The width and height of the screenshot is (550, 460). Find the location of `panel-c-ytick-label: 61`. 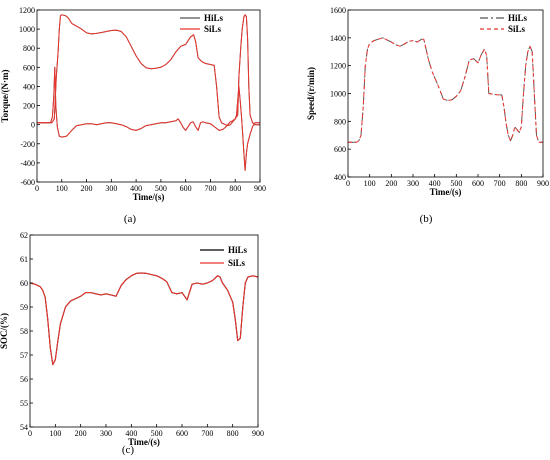

panel-c-ytick-label: 61 is located at coordinates (24, 259).